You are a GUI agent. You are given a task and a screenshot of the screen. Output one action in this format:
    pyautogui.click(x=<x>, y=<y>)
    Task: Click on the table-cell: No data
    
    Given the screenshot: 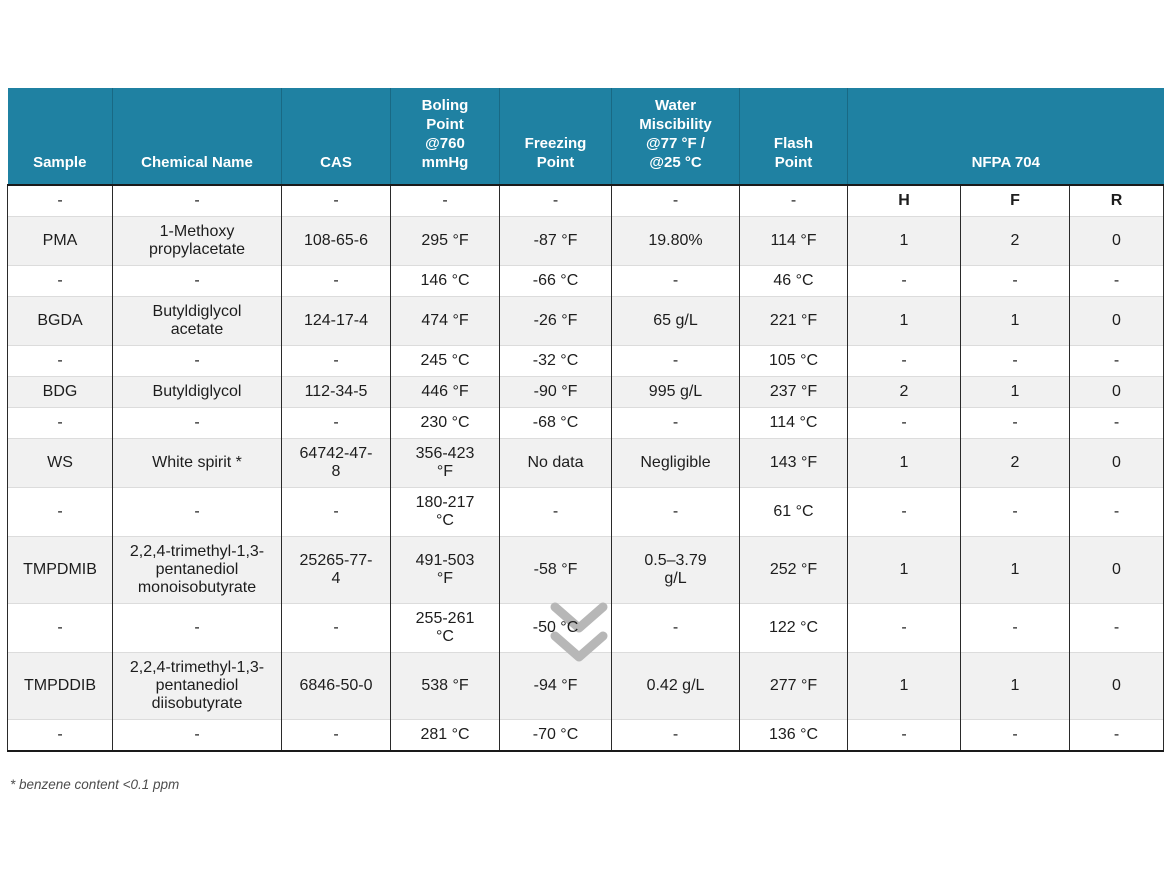 What is the action you would take?
    pyautogui.click(x=555, y=463)
    